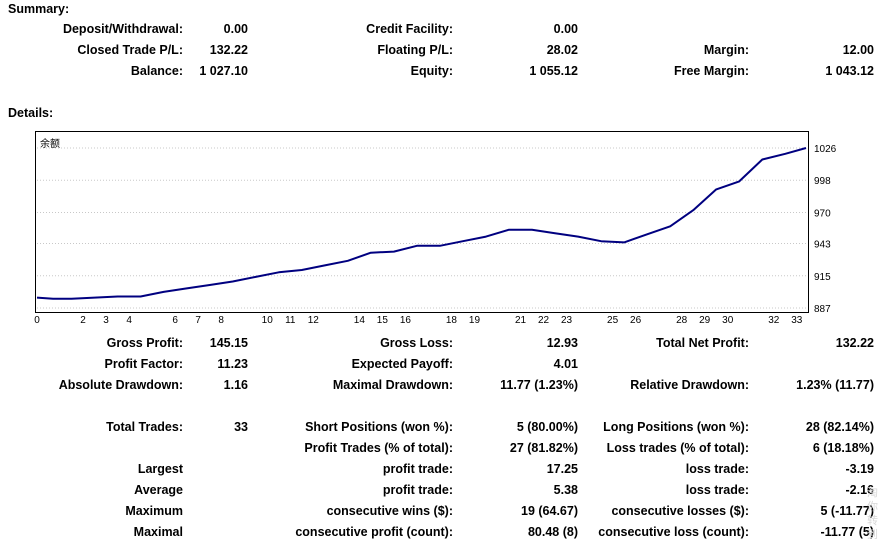  Describe the element at coordinates (235, 29) in the screenshot. I see `deposit-value: 0.00` at that location.